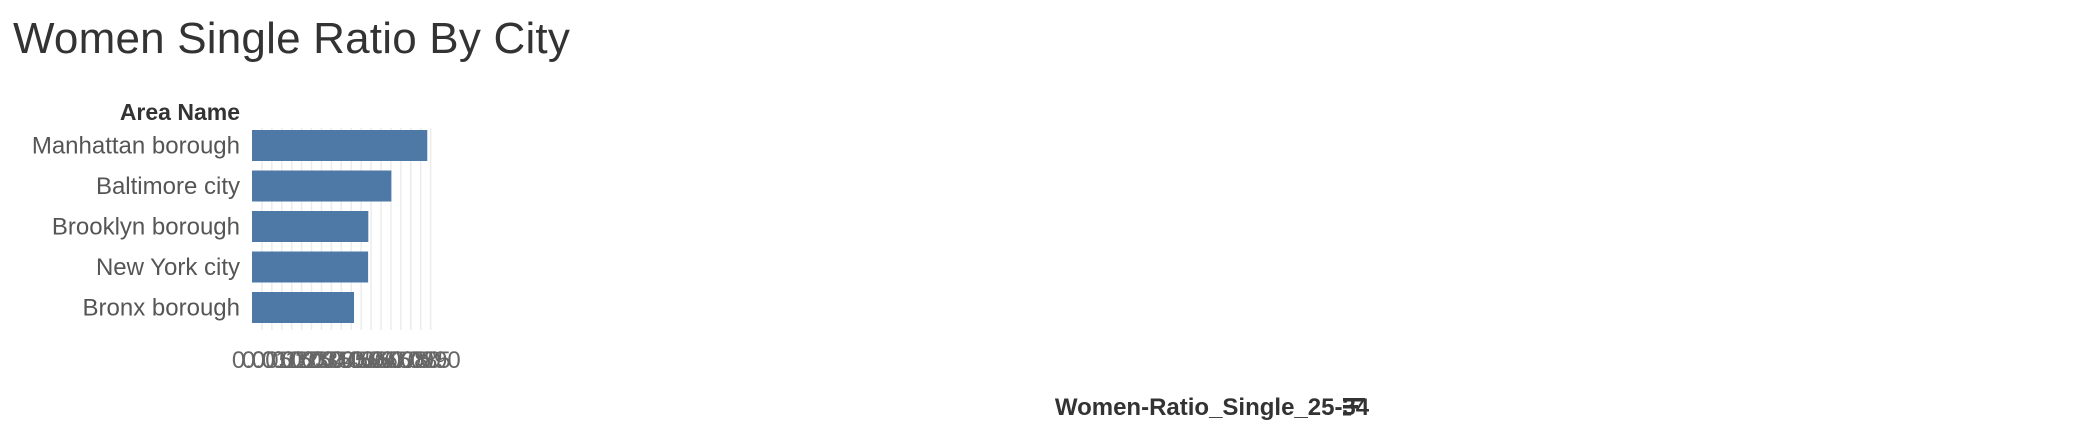 This screenshot has height=446, width=2096. Describe the element at coordinates (361, 360) in the screenshot. I see `x-tick-label: 0.055` at that location.